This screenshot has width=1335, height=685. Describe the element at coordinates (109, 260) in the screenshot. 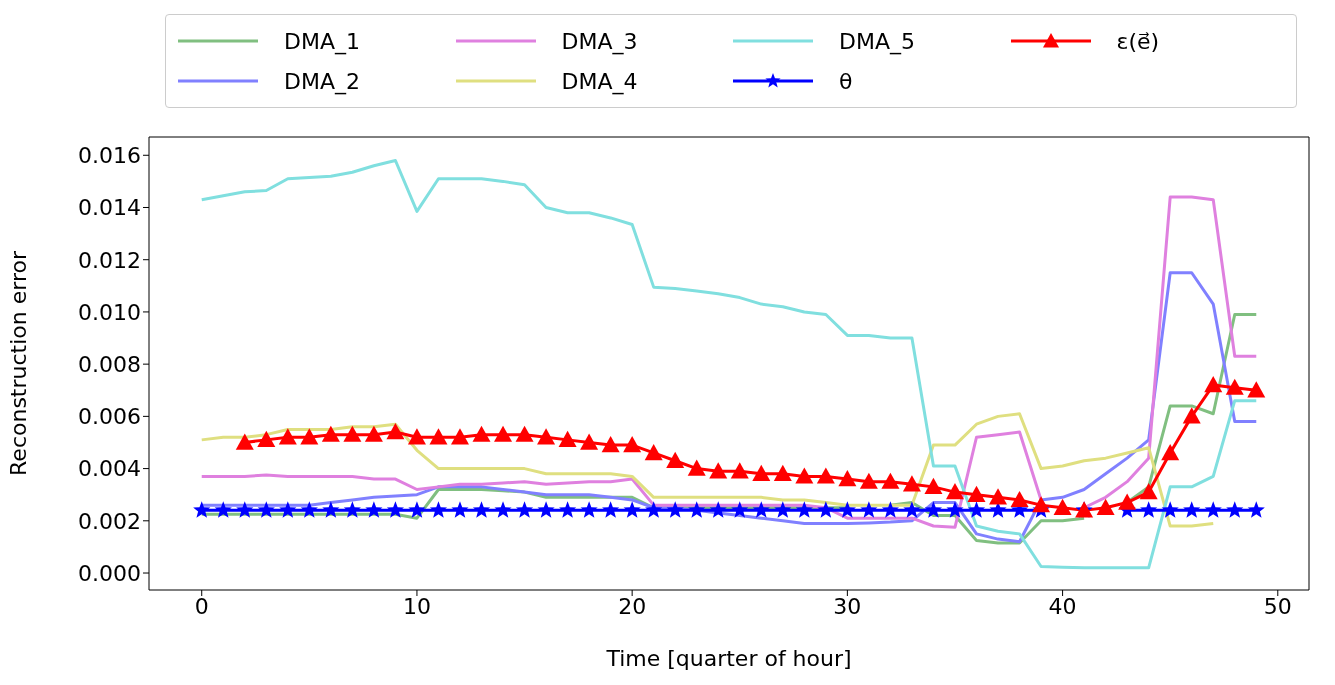

I see `y-tick-label: 0.012` at that location.